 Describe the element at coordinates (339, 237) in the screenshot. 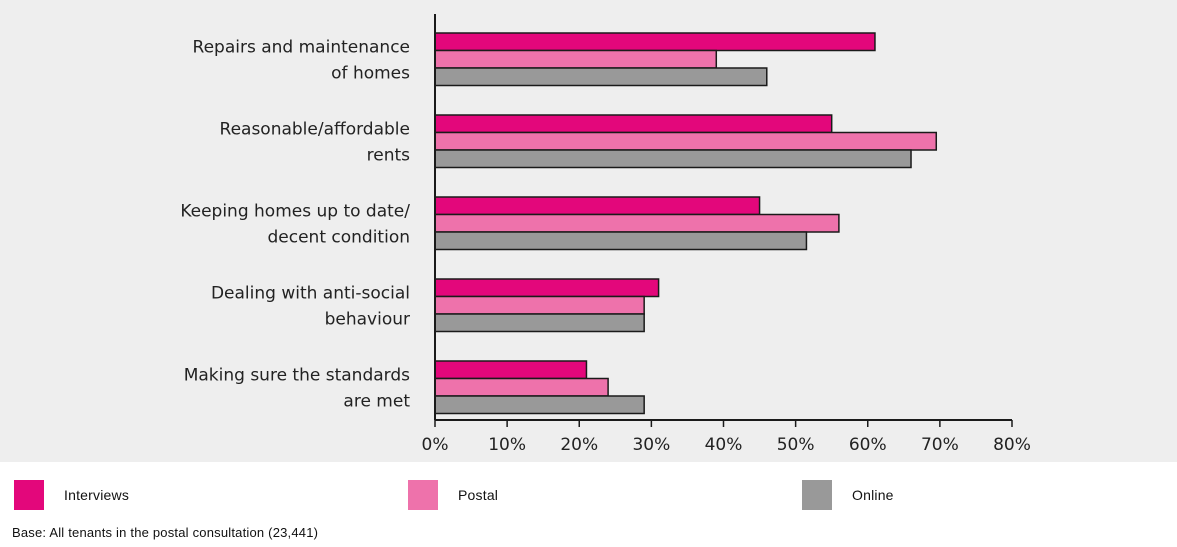

I see `category-label-3-line-2: decent condition` at that location.